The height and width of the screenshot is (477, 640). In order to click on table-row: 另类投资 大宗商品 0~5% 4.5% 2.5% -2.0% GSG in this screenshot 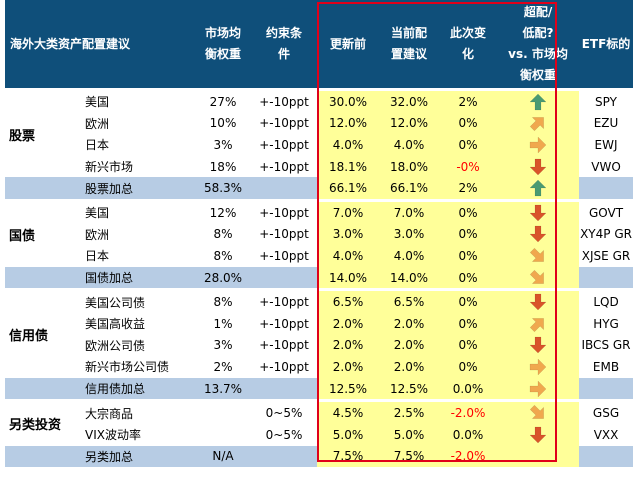, I will do `click(319, 422)`.